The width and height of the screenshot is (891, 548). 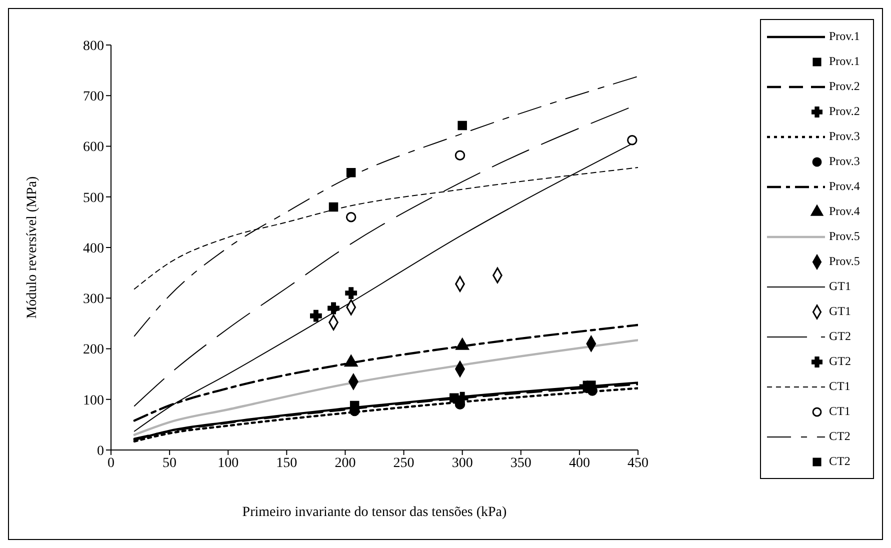 I want to click on x-tick-label: 350, so click(x=521, y=463).